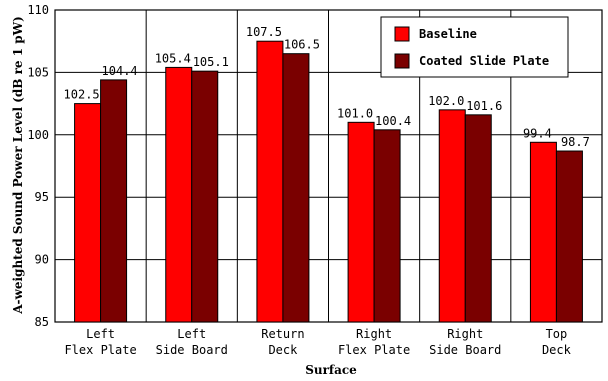 The height and width of the screenshot is (381, 608). Describe the element at coordinates (393, 121) in the screenshot. I see `data-label: 100.4` at that location.